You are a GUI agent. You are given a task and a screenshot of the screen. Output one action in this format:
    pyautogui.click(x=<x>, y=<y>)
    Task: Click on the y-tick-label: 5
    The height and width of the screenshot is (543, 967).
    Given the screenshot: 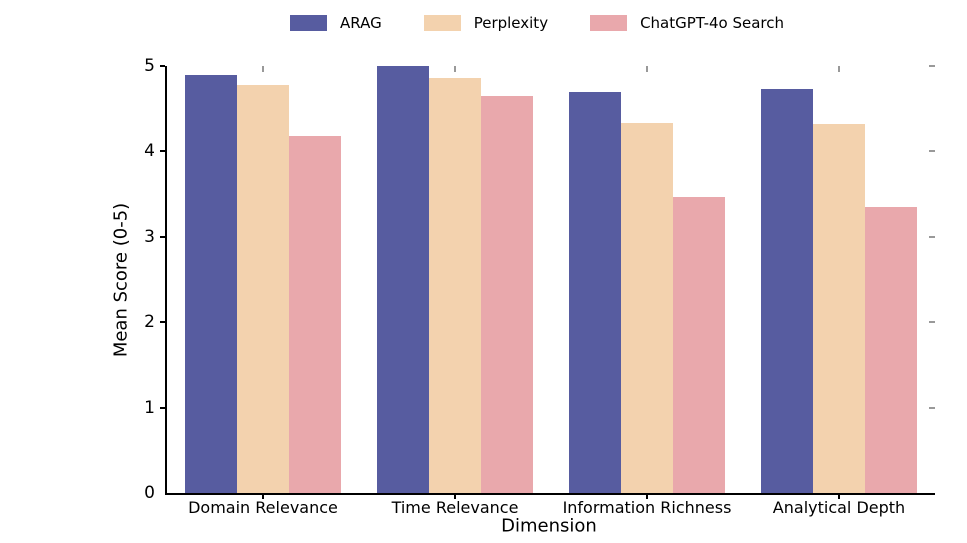 What is the action you would take?
    pyautogui.click(x=149, y=66)
    